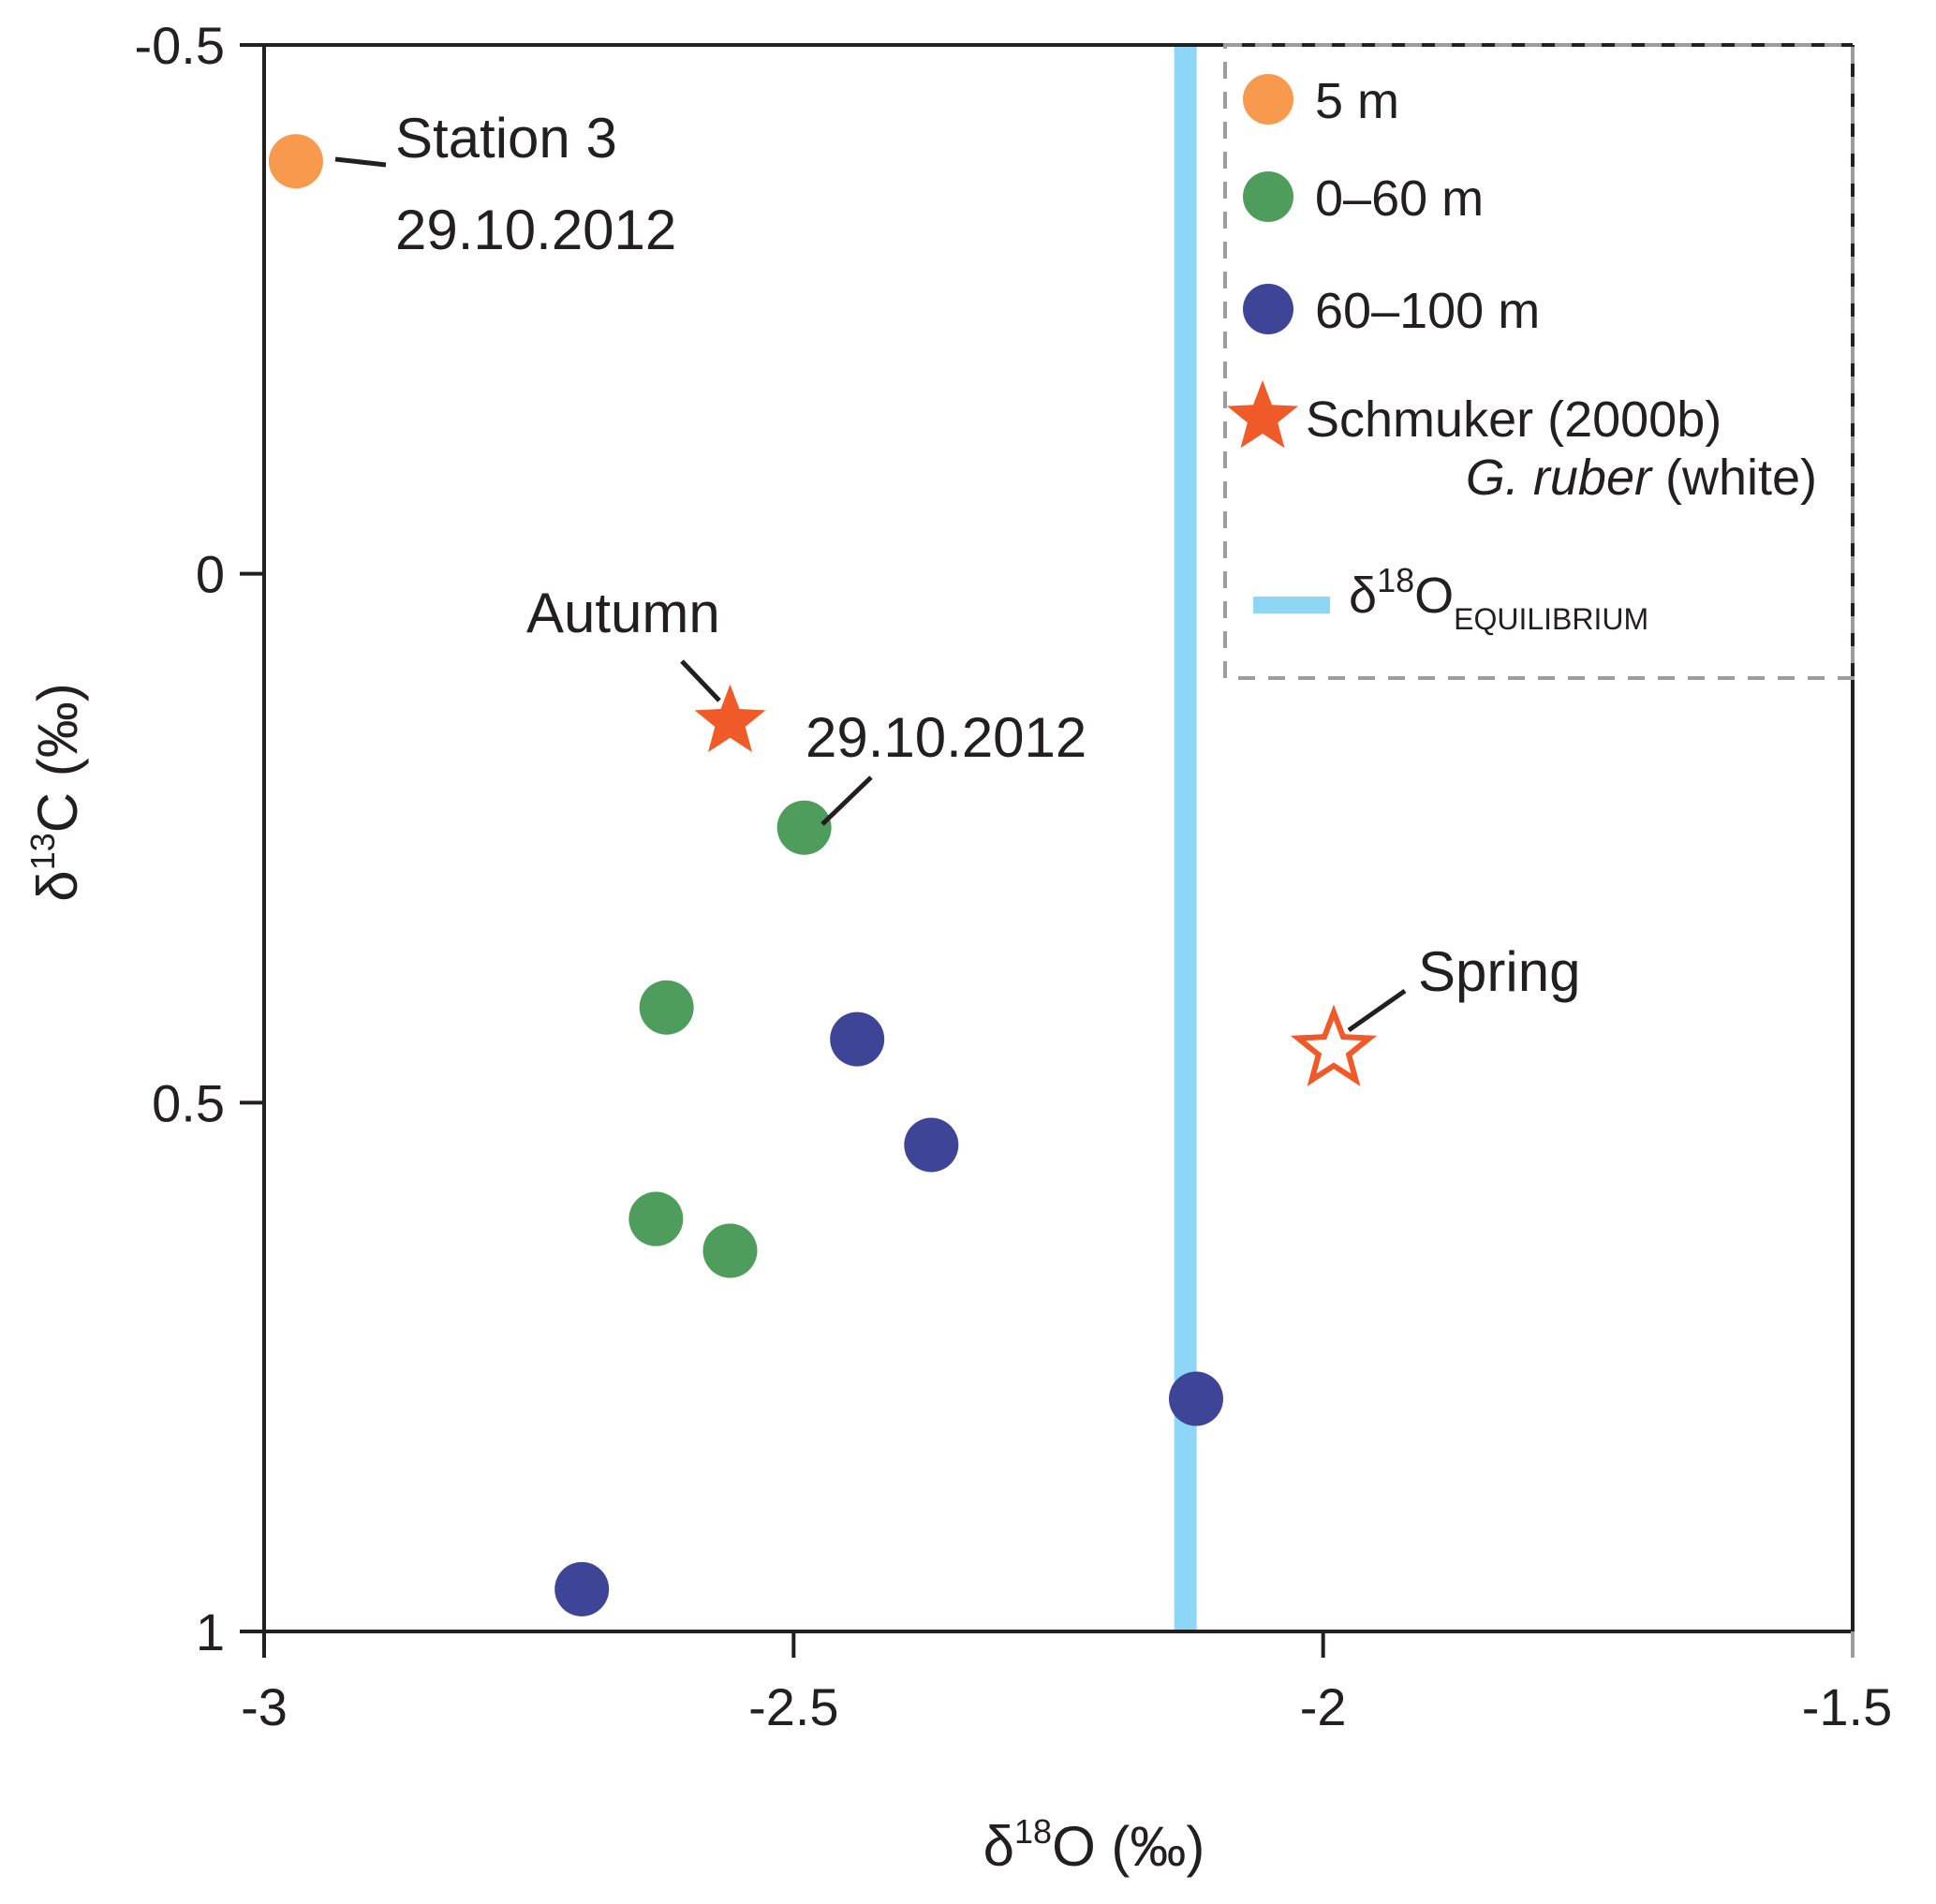  What do you see at coordinates (1396, 580) in the screenshot?
I see `legend-equilibrium-sup: 18` at bounding box center [1396, 580].